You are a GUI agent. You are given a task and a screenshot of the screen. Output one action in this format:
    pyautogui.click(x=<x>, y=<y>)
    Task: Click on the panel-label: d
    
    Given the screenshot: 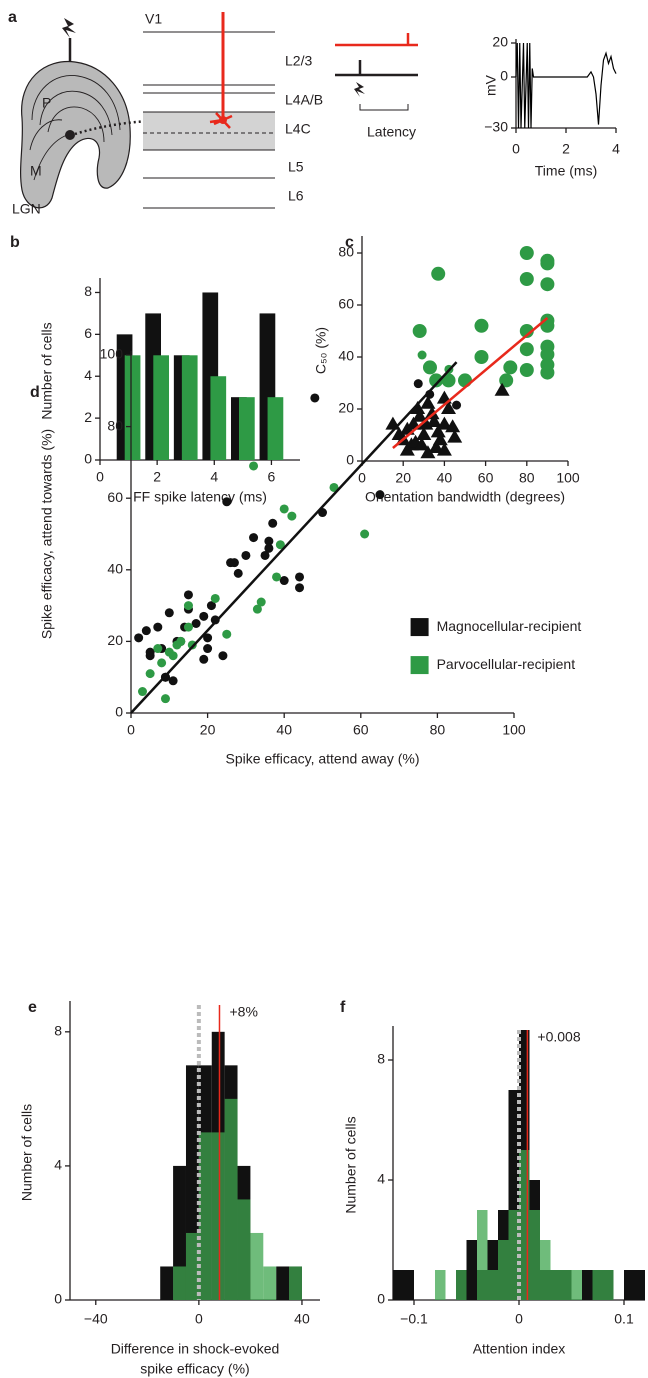 What is the action you would take?
    pyautogui.click(x=35, y=392)
    